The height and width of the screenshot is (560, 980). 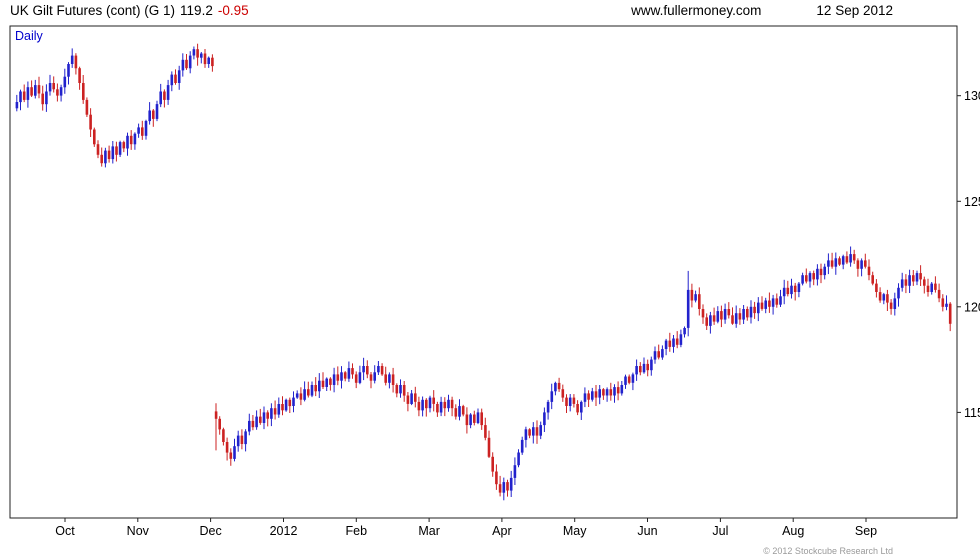 What do you see at coordinates (972, 307) in the screenshot?
I see `y-axis-label: 120` at bounding box center [972, 307].